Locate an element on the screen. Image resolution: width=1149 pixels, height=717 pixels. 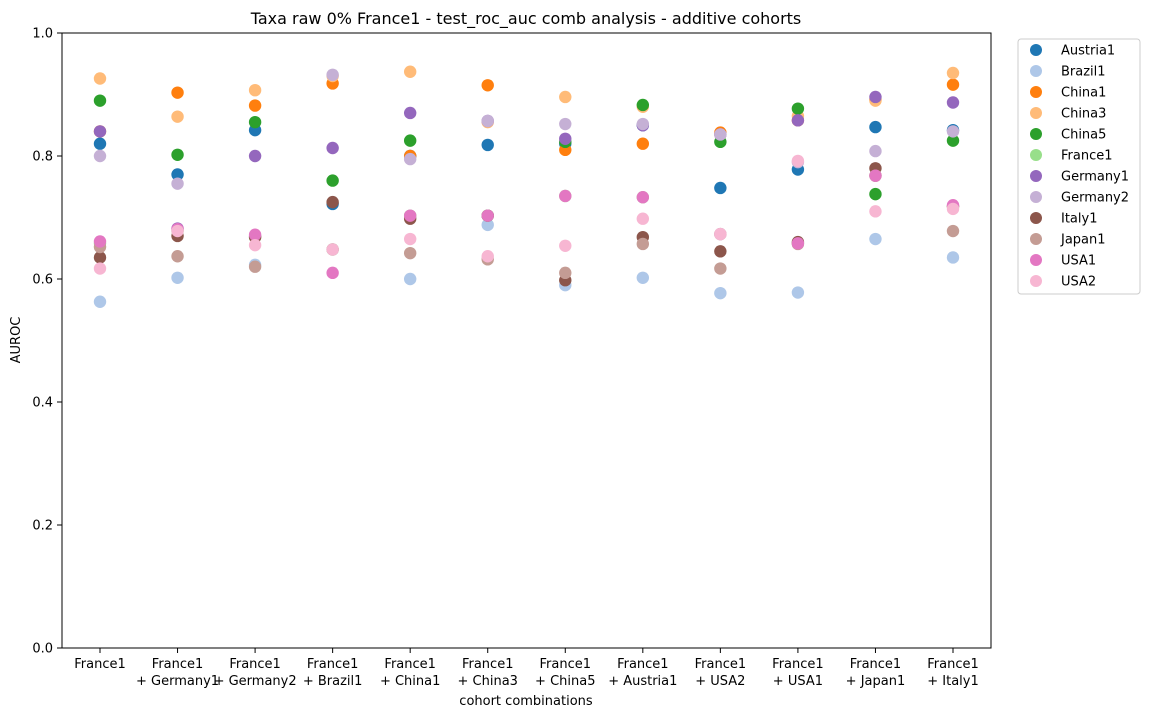
x-tick-label: + China1 is located at coordinates (410, 681).